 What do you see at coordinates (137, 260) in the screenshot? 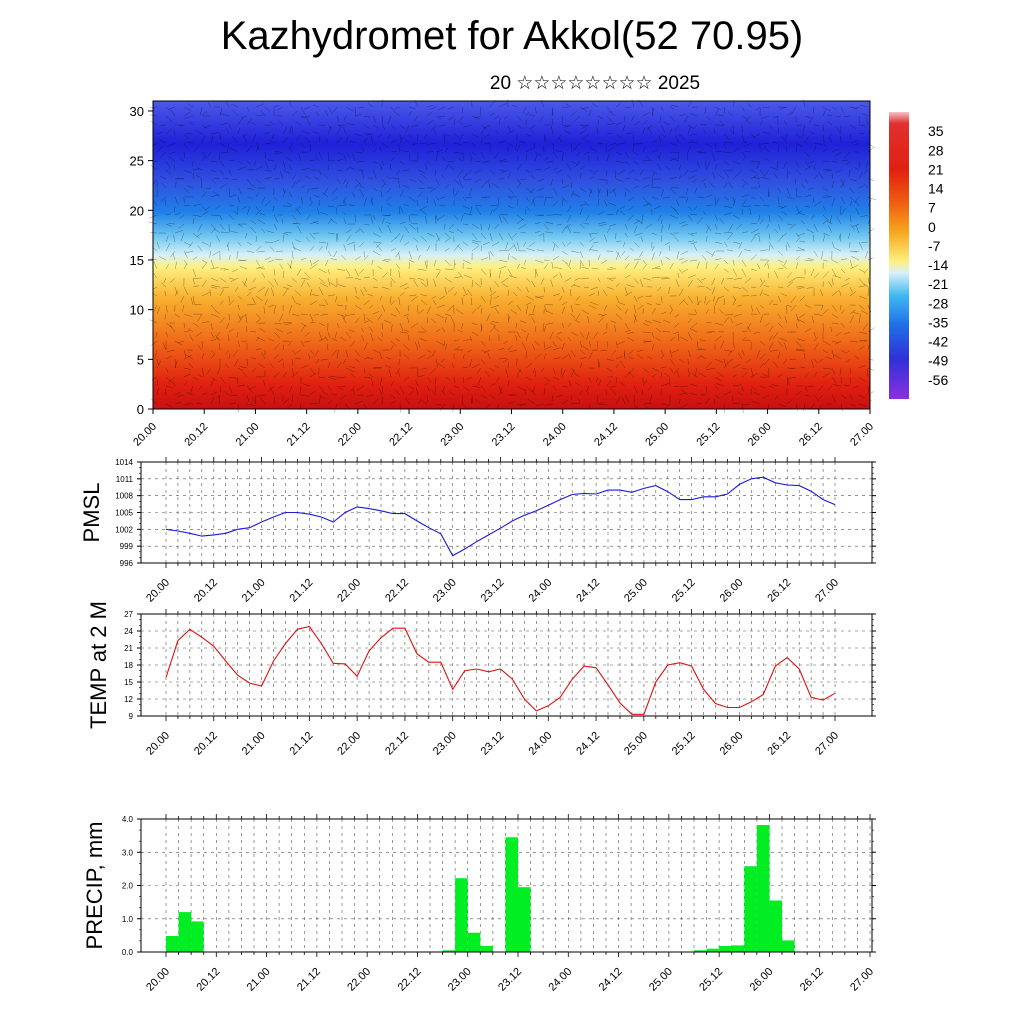
I see `section-y-tick-label: 15` at bounding box center [137, 260].